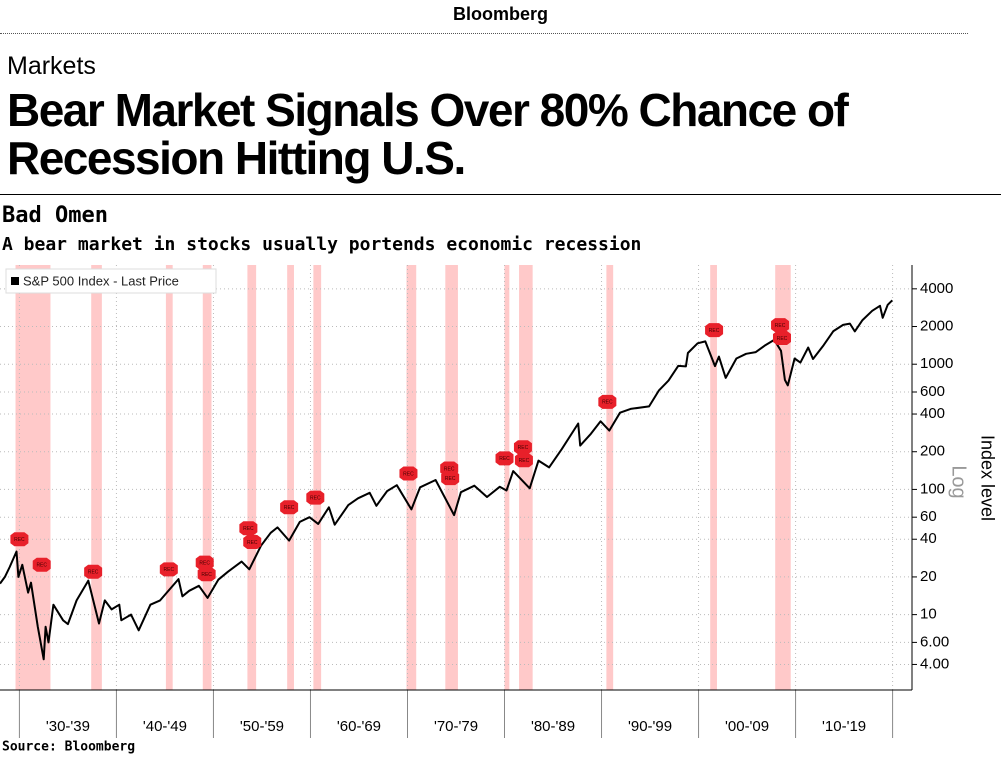 The width and height of the screenshot is (1001, 757). I want to click on y-tick-label: 4000, so click(936, 288).